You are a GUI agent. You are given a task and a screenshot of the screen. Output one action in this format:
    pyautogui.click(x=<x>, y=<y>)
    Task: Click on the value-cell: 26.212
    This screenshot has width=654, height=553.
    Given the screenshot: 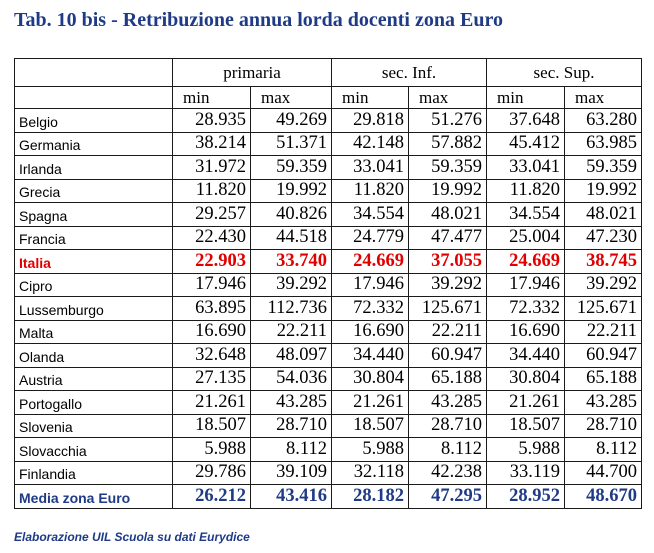 What is the action you would take?
    pyautogui.click(x=211, y=496)
    